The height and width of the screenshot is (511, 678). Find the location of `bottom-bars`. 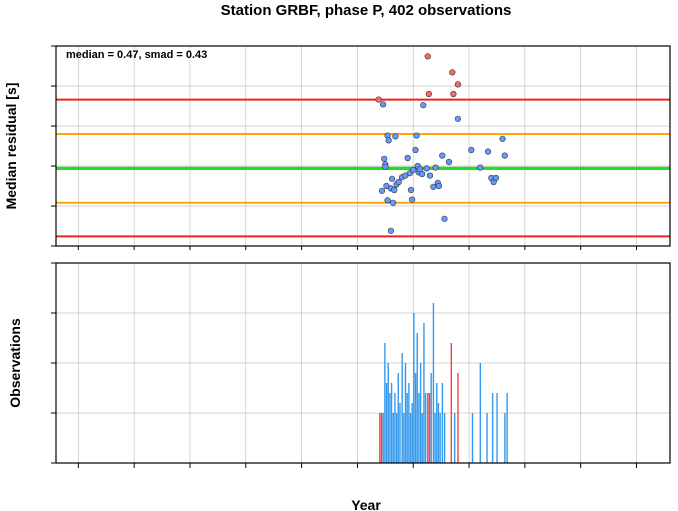

bottom-bars is located at coordinates (443, 383).